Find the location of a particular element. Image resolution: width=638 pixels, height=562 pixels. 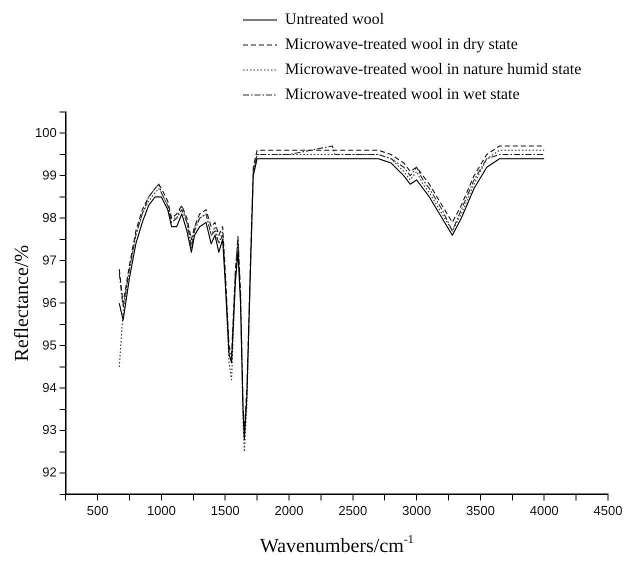

x-tick-label: 3000 is located at coordinates (417, 510).